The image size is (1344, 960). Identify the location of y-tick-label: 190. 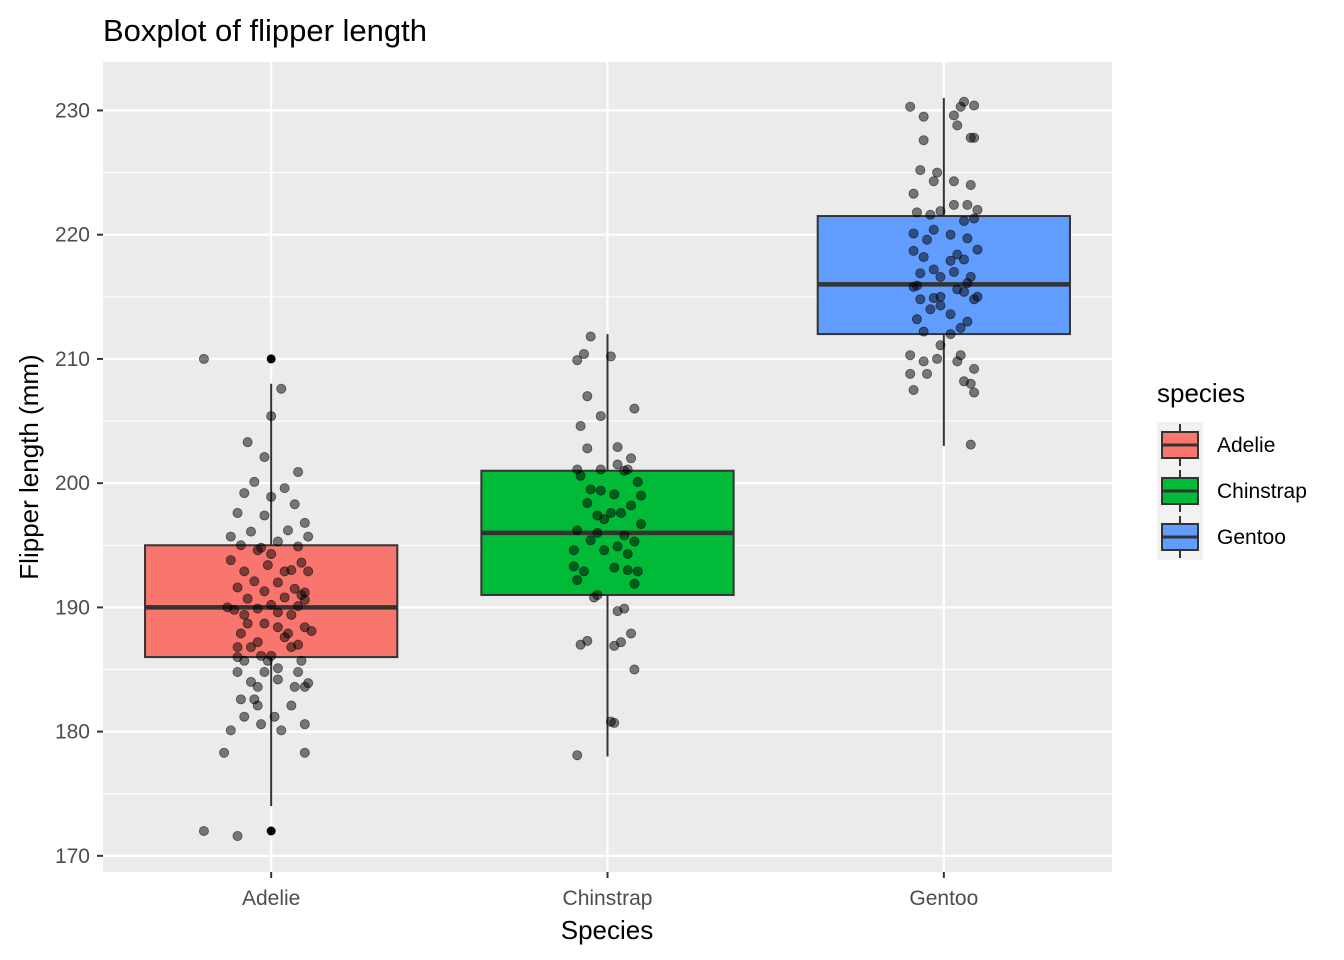
(72, 607).